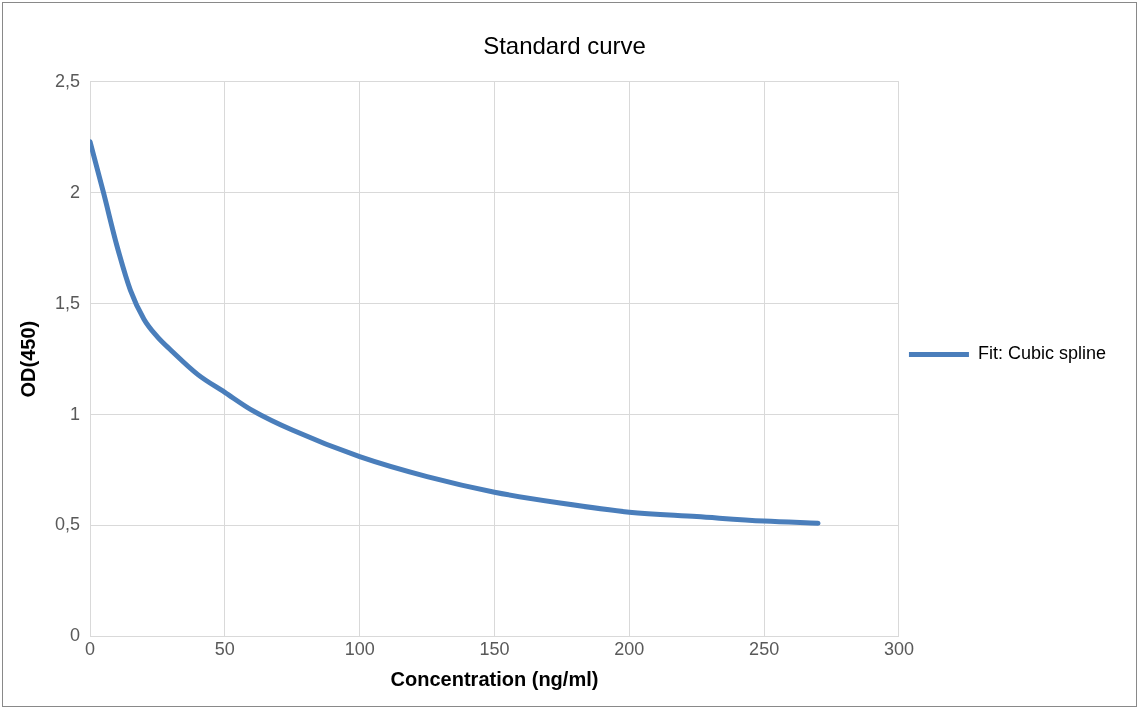 Image resolution: width=1141 pixels, height=709 pixels. I want to click on x-tick-label: 50, so click(224, 649).